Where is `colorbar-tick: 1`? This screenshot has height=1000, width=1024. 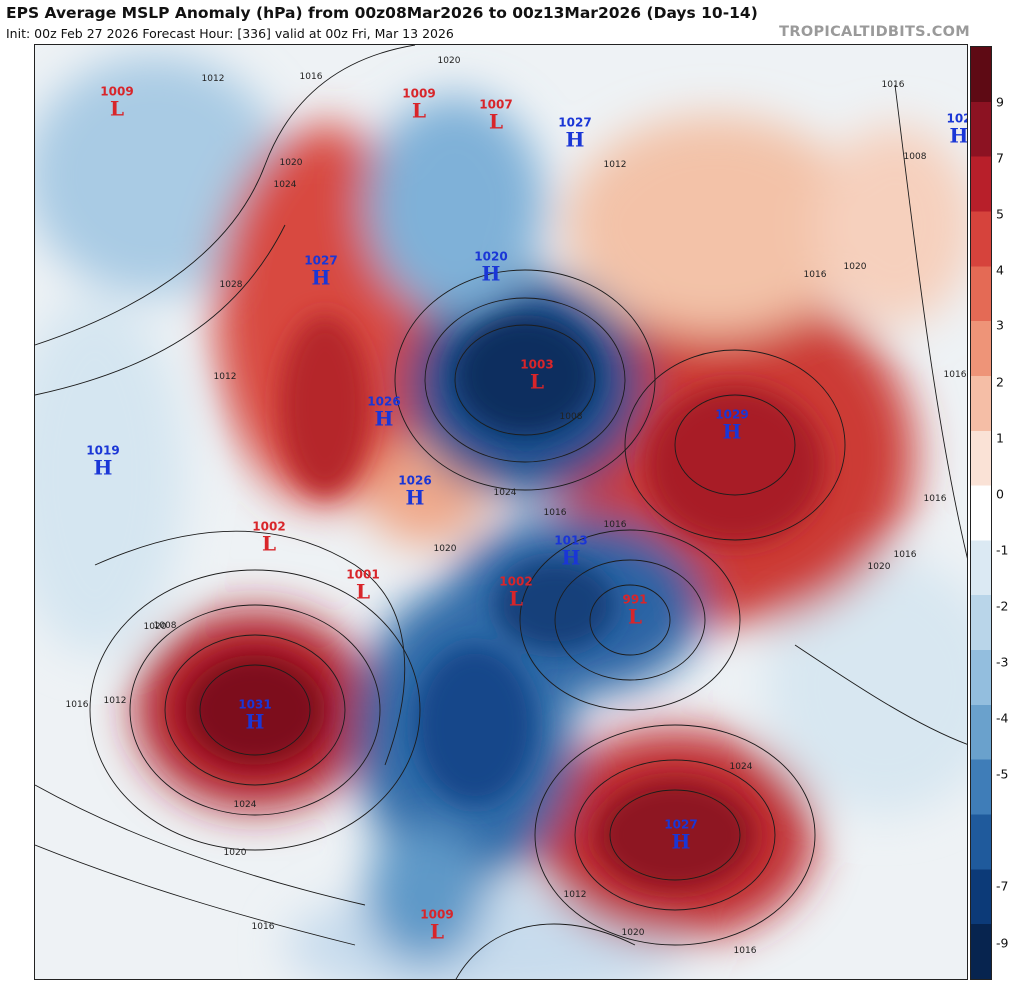 colorbar-tick: 1 is located at coordinates (1000, 438).